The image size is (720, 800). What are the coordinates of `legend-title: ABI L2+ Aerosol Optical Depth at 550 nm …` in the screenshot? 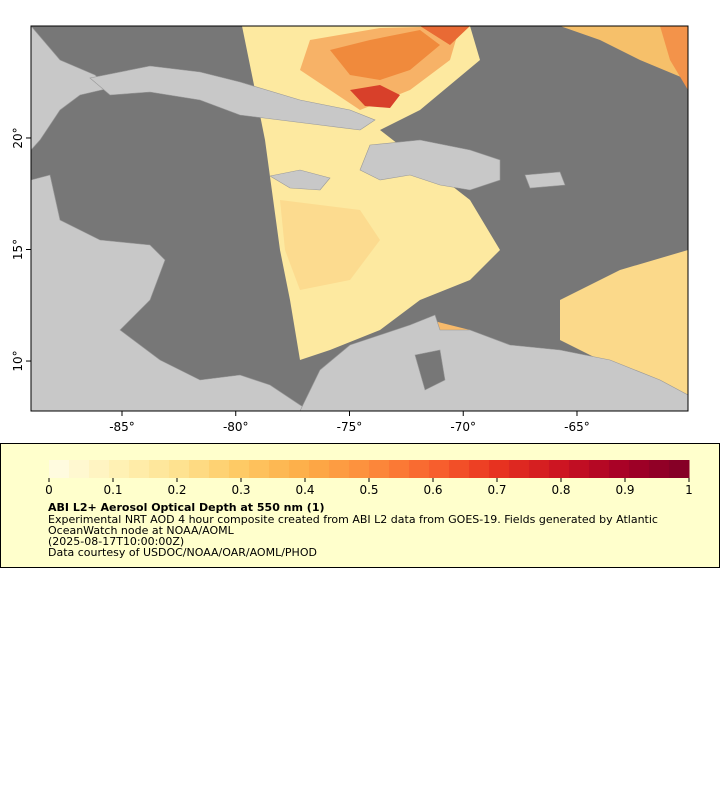 It's located at (186, 507).